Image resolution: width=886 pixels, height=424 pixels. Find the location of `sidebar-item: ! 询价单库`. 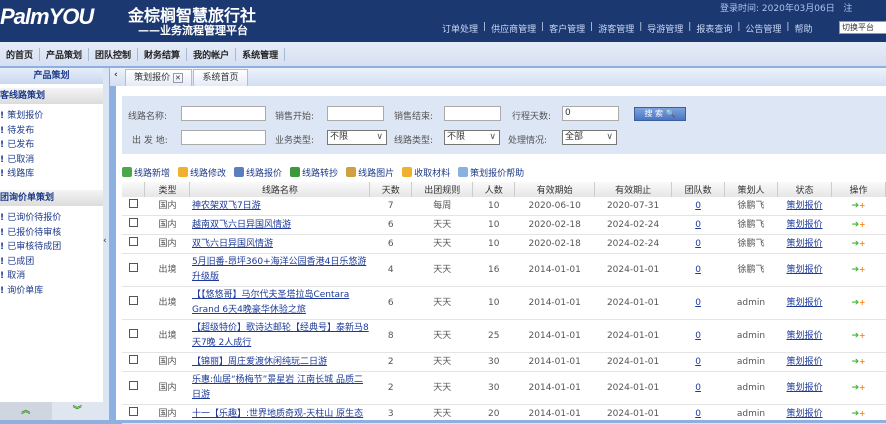

sidebar-item: ! 询价单库 is located at coordinates (51, 291).